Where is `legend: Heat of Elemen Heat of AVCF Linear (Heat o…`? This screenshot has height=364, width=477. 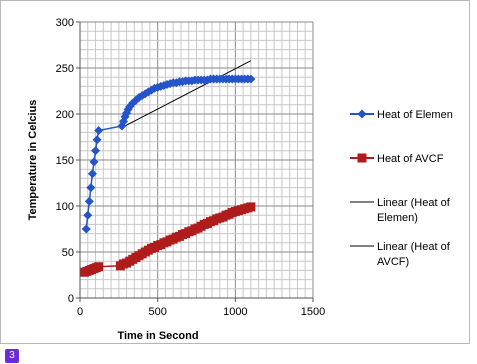
legend: Heat of Elemen Heat of AVCF Linear (Heat o… is located at coordinates (401, 188).